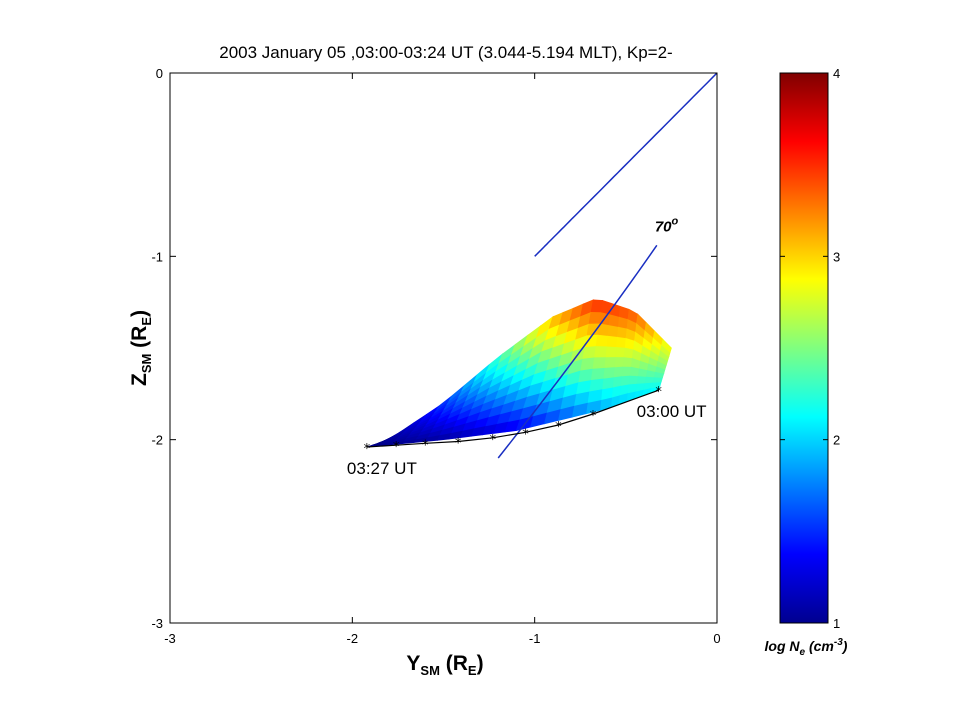 This screenshot has height=720, width=960. I want to click on density-field, so click(519, 373).